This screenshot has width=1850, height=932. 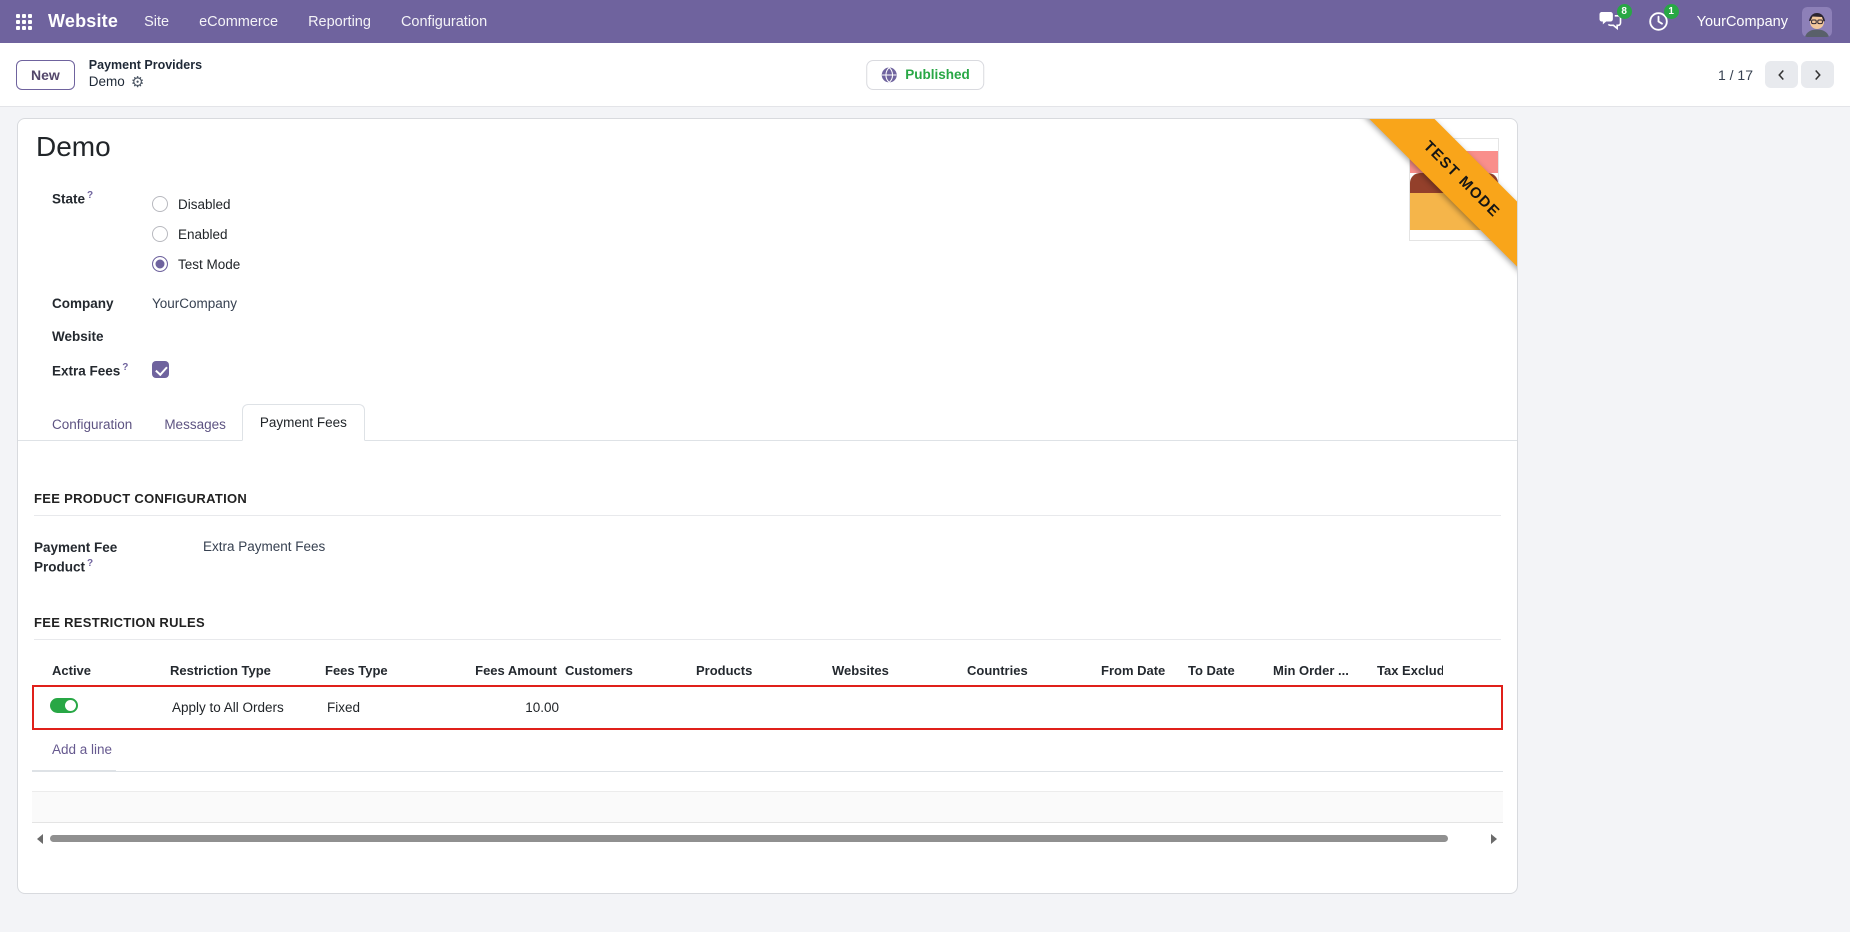 What do you see at coordinates (239, 21) in the screenshot?
I see `menu-ecommerce: eCommerce` at bounding box center [239, 21].